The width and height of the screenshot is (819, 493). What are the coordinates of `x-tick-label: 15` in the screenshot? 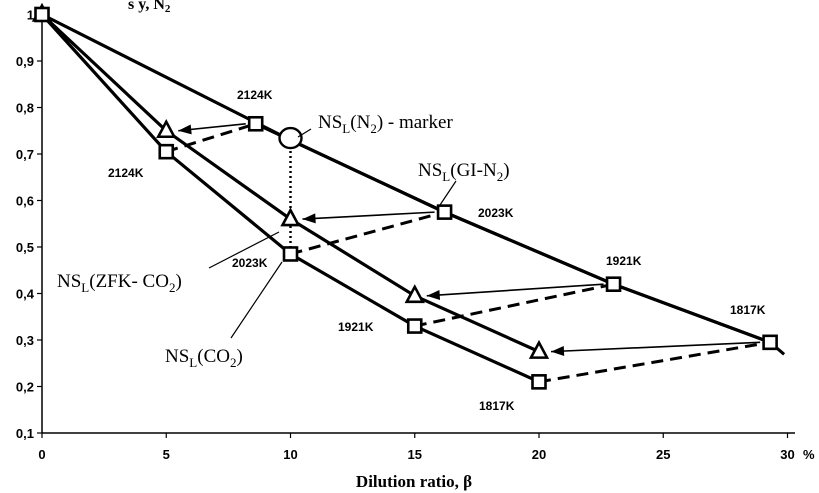 It's located at (415, 454).